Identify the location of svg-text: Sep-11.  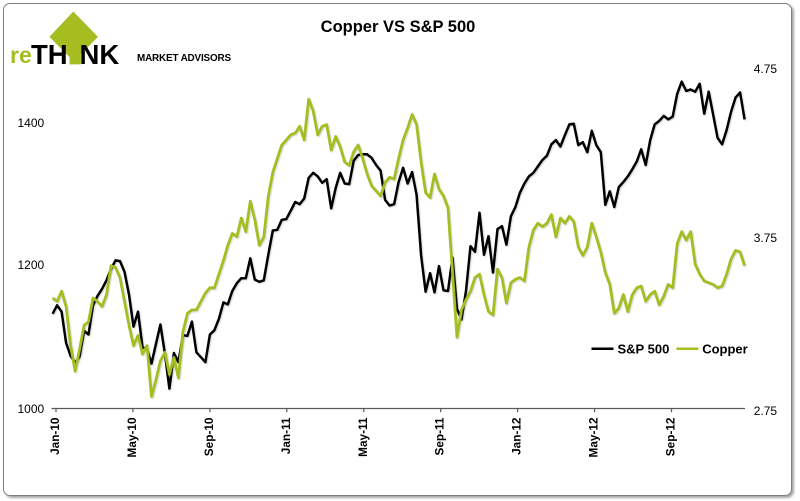
(440, 436).